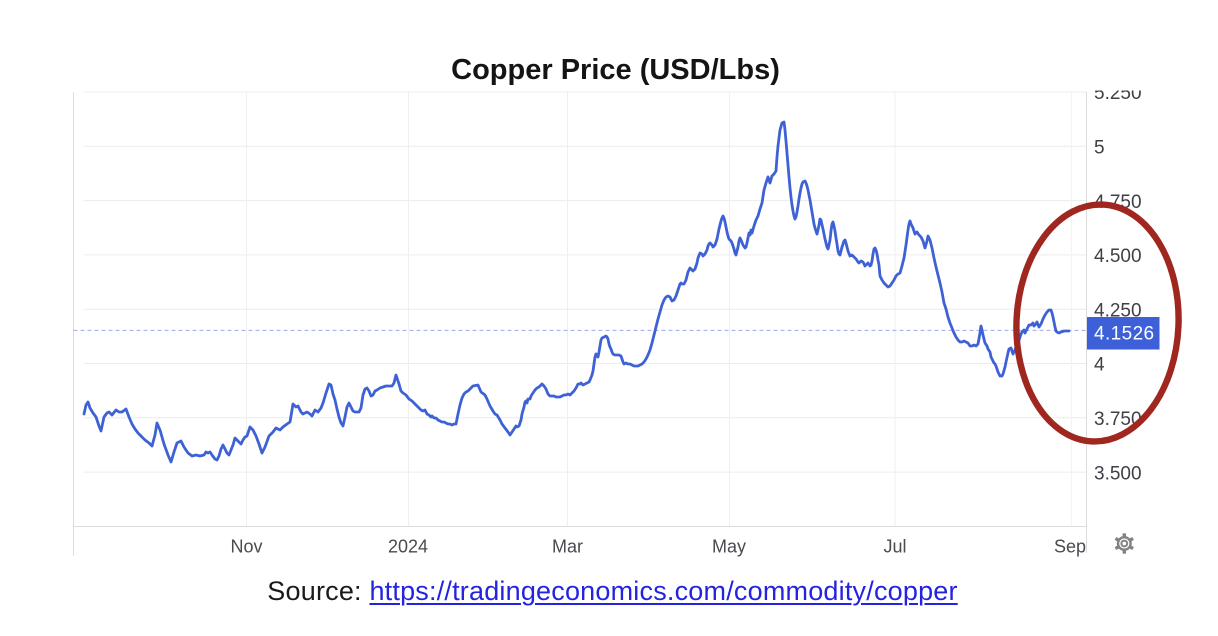  Describe the element at coordinates (894, 547) in the screenshot. I see `svg-text: Jul` at that location.